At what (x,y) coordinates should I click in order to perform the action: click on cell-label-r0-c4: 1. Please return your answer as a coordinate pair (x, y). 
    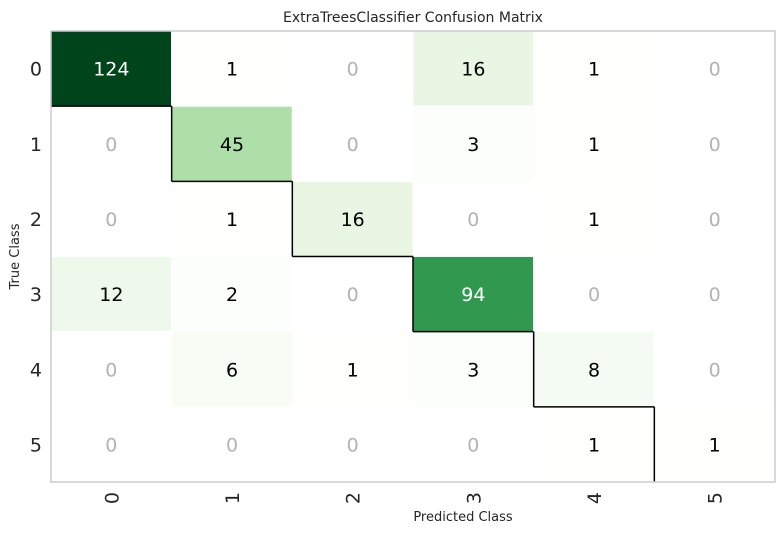
    Looking at the image, I should click on (594, 70).